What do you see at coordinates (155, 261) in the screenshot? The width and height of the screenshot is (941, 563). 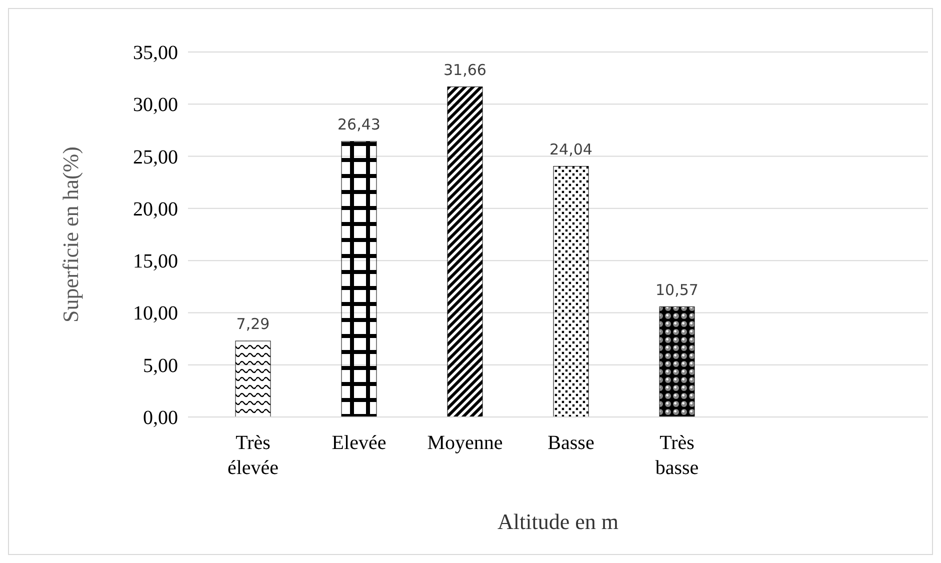 I see `y-tick-label: 15,00` at bounding box center [155, 261].